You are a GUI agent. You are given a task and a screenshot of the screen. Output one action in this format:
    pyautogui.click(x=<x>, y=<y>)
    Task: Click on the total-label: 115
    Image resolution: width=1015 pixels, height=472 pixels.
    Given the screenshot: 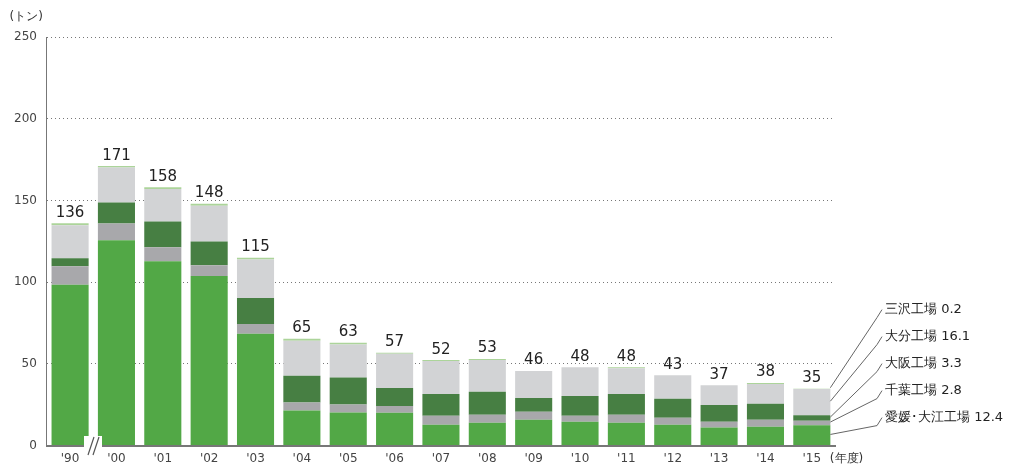 What is the action you would take?
    pyautogui.click(x=255, y=246)
    